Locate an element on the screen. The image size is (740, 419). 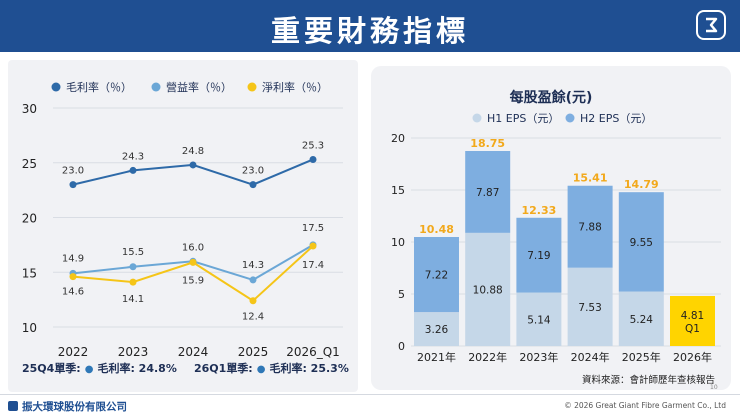
bar-h1-value-label: 3.26 is located at coordinates (437, 330).